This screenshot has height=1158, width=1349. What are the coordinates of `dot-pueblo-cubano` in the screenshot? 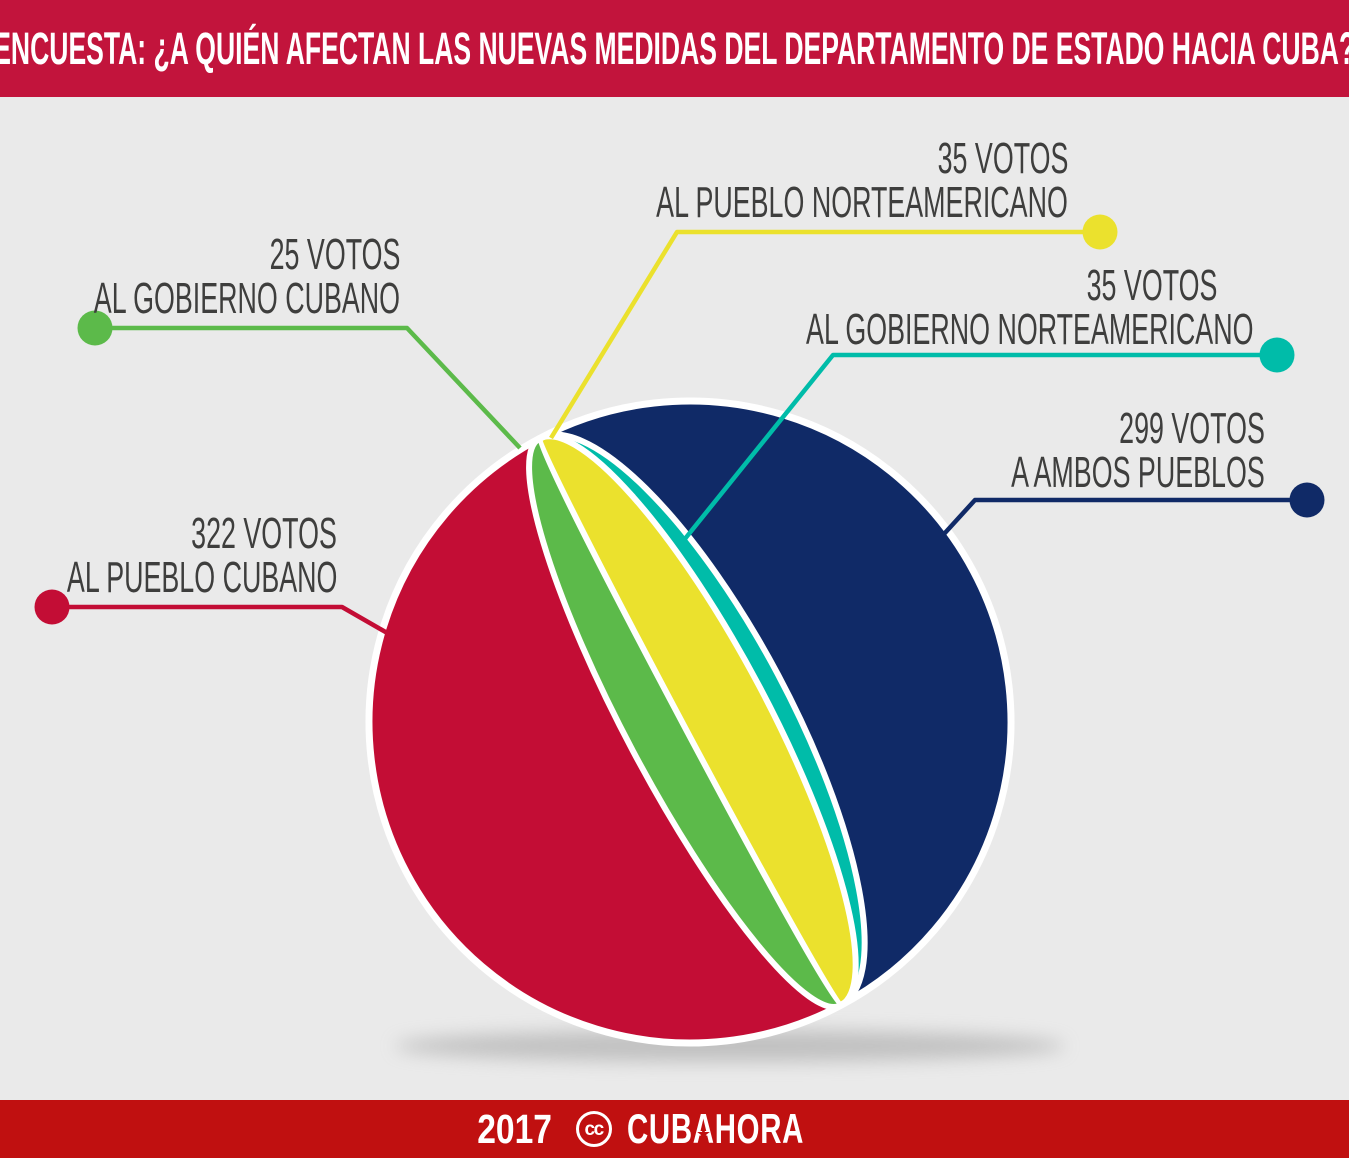 It's located at (52, 607).